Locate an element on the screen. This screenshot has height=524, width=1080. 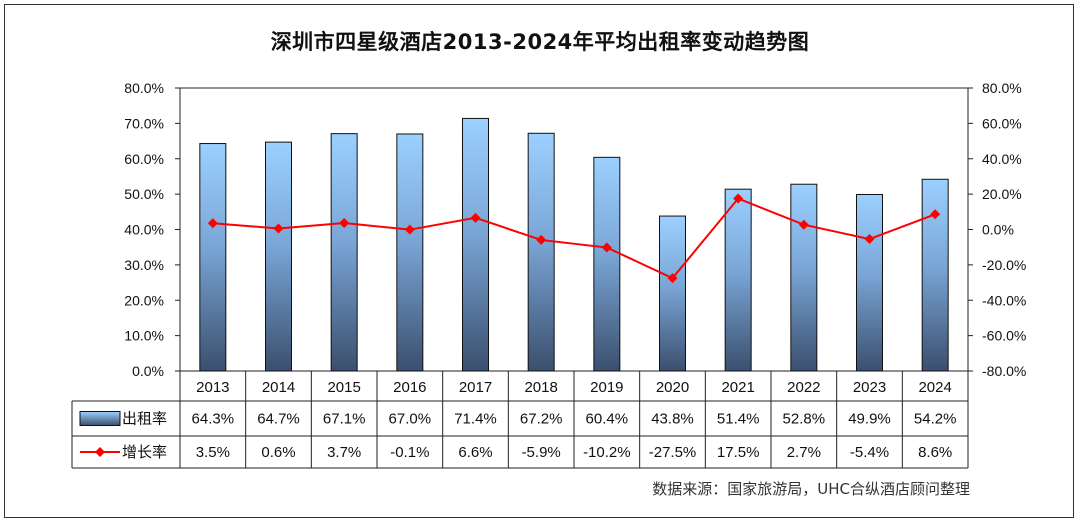
legend-label-growth: 增长率 is located at coordinates (144, 452).